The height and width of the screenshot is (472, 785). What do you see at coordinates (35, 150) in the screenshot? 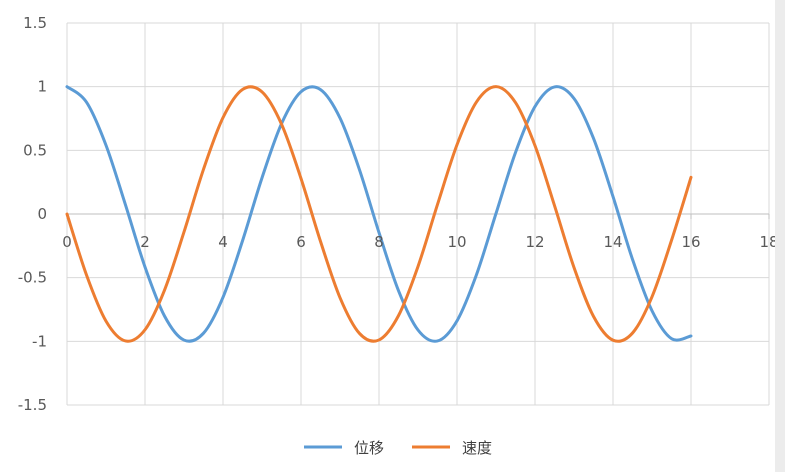
I see `y-tick-label: 0.5` at bounding box center [35, 150].